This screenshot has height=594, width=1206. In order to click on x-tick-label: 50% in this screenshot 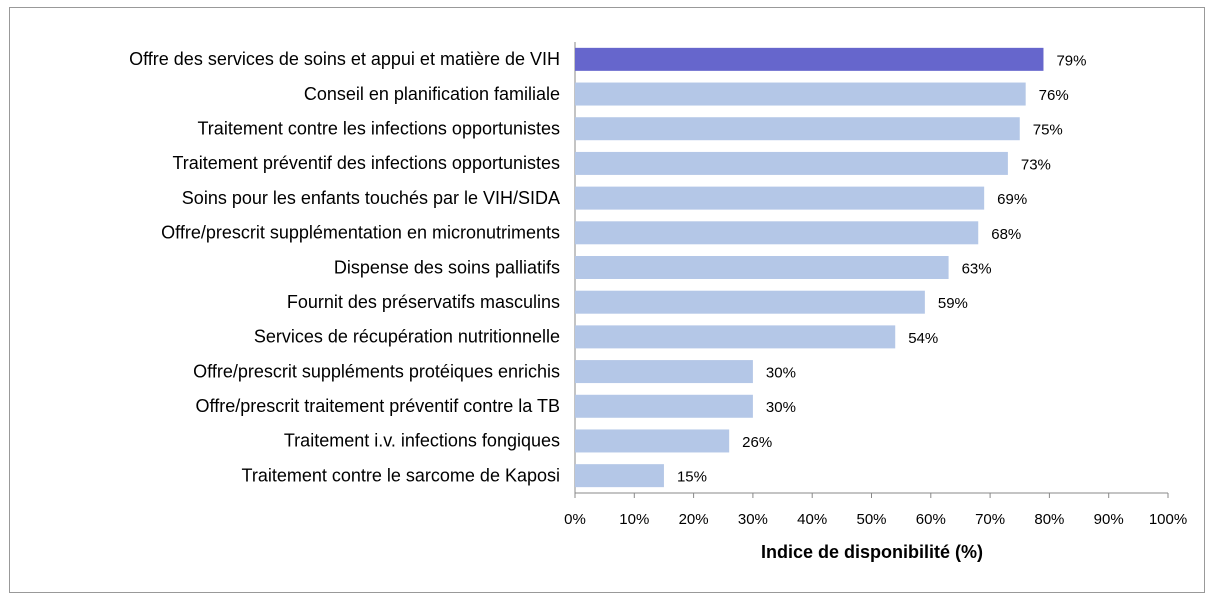, I will do `click(871, 519)`.